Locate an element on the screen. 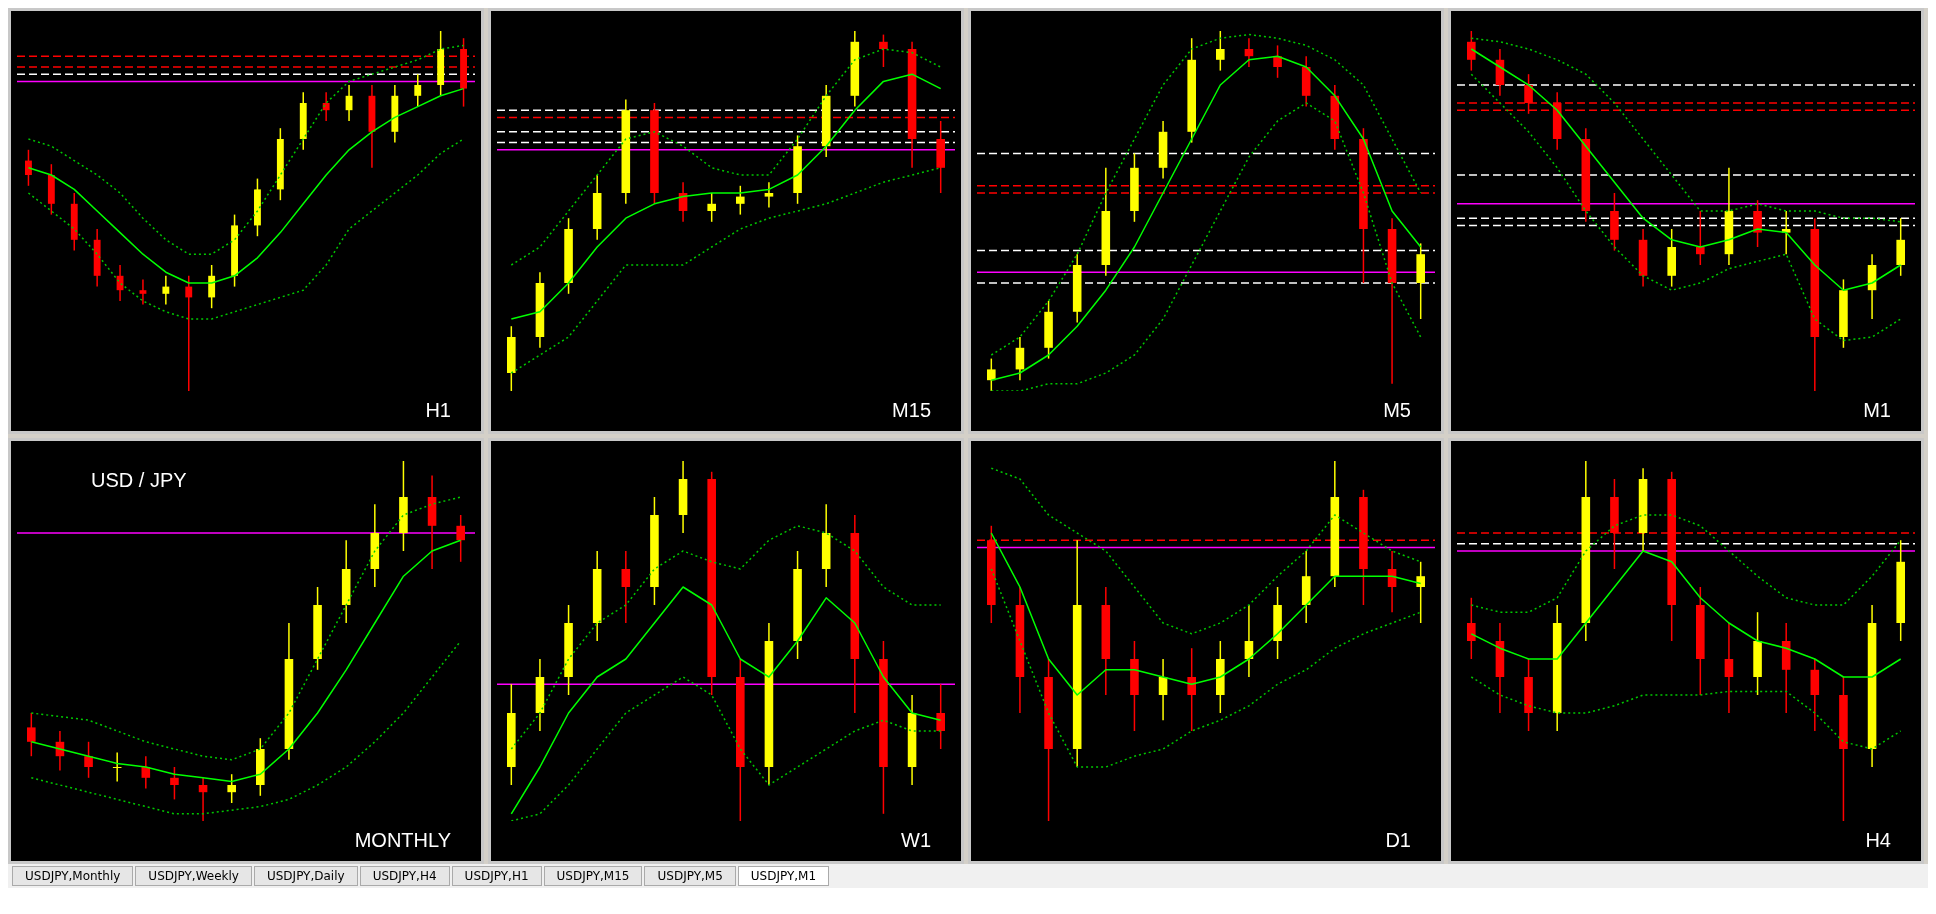  text: USDJPY,Monthly is located at coordinates (73, 876).